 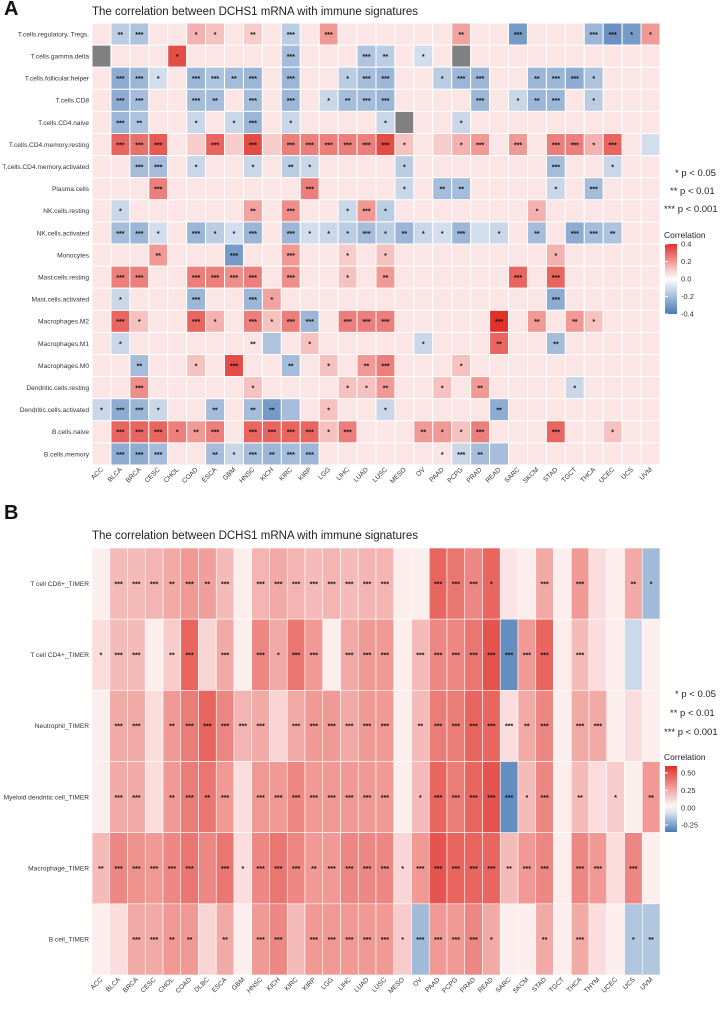 What do you see at coordinates (491, 727) in the screenshot?
I see `heatmap-b-star-neutrophil-timer-read: ***` at bounding box center [491, 727].